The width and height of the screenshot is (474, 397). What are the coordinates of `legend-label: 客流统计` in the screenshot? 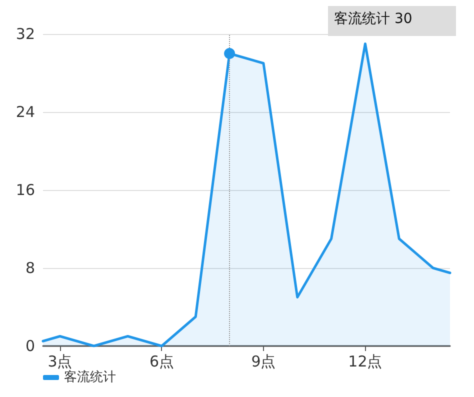 It's located at (90, 377).